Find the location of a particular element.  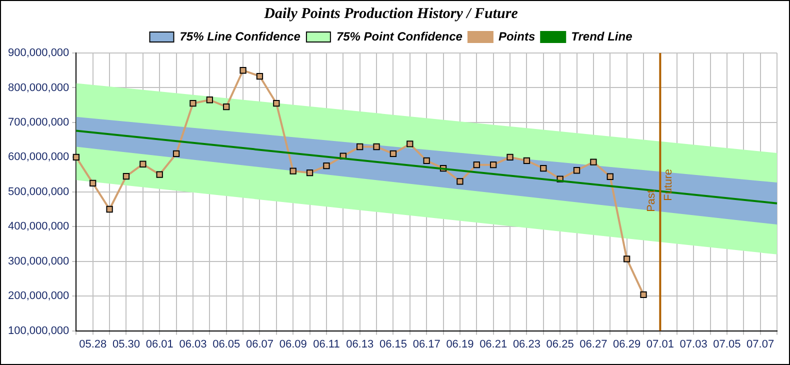

x-tick-label: 06.25 is located at coordinates (560, 344).